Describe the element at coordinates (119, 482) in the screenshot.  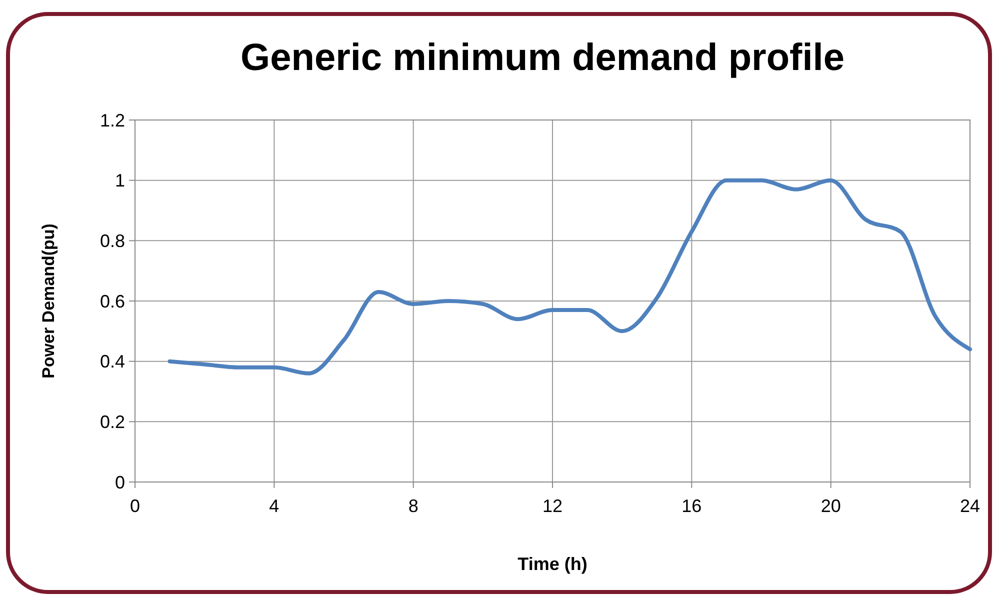
I see `y-tick-label: 0` at that location.